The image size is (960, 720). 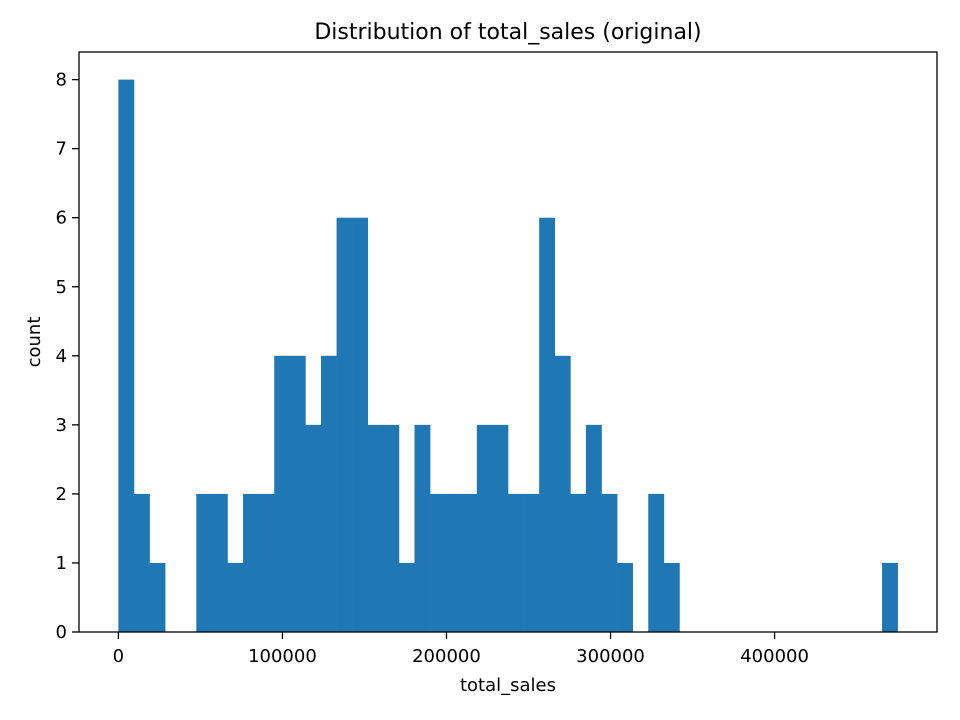 What do you see at coordinates (34, 342) in the screenshot?
I see `y-axis-label: count` at bounding box center [34, 342].